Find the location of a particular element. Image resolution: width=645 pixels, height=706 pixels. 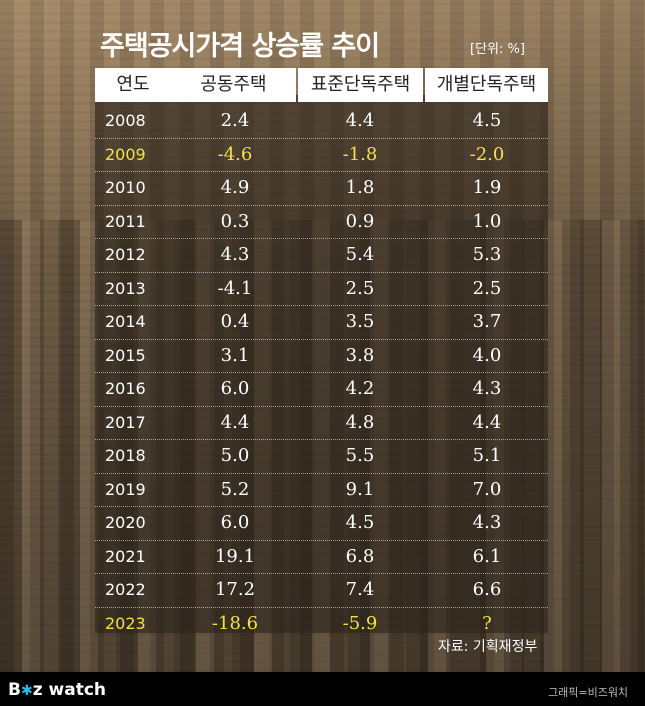

year-cell: 2016 is located at coordinates (125, 388).